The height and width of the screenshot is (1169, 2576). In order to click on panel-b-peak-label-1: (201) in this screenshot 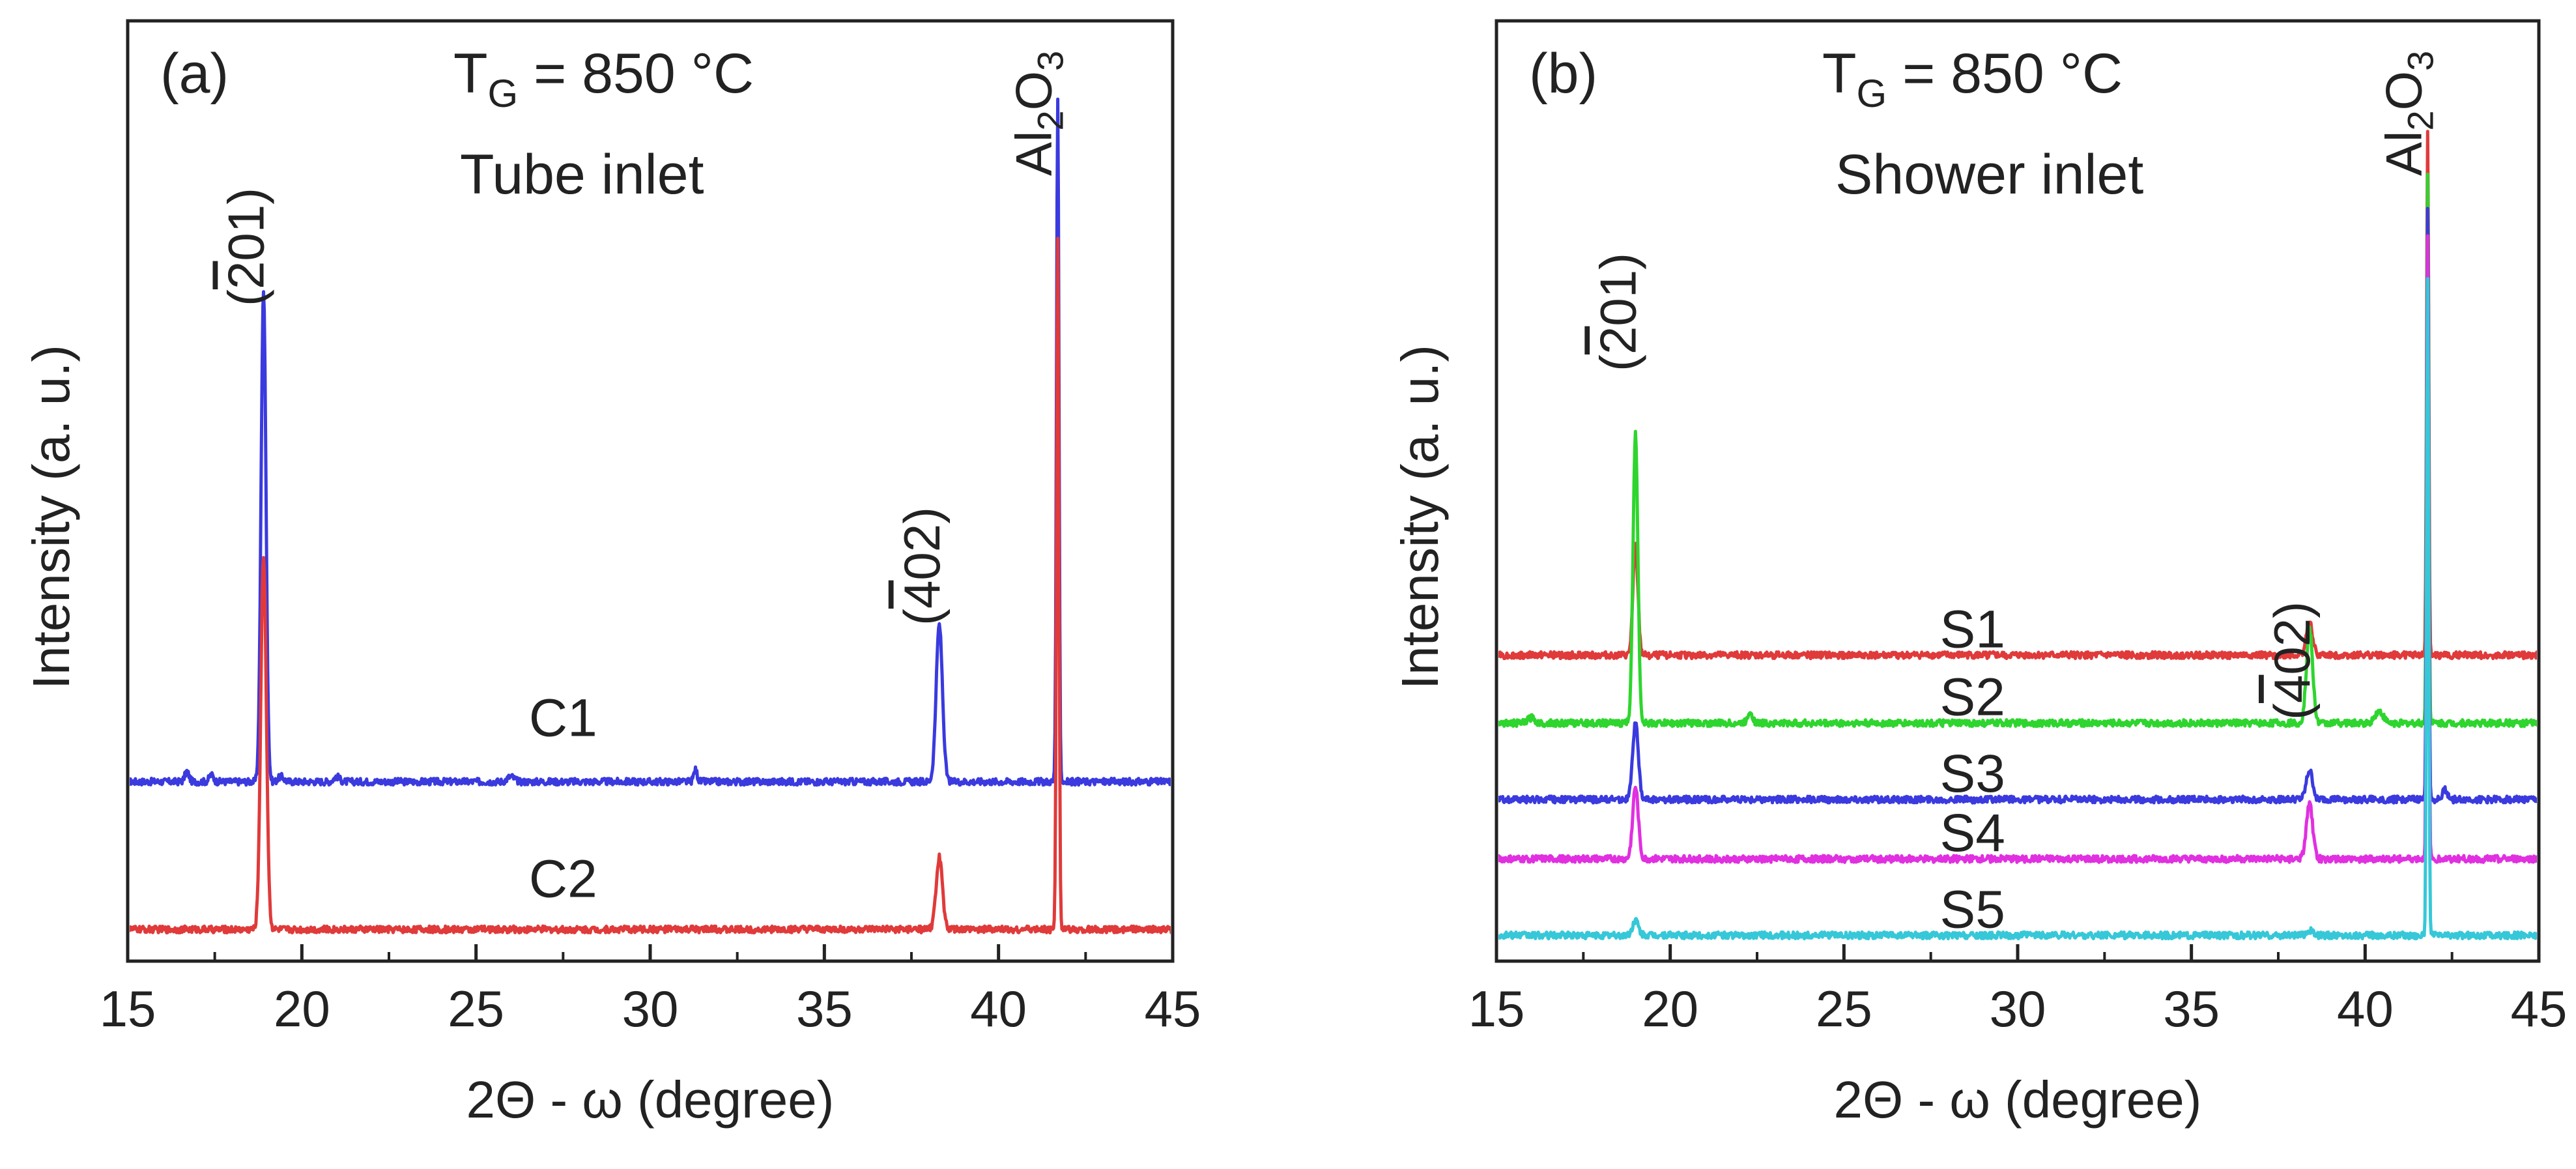, I will do `click(1617, 312)`.